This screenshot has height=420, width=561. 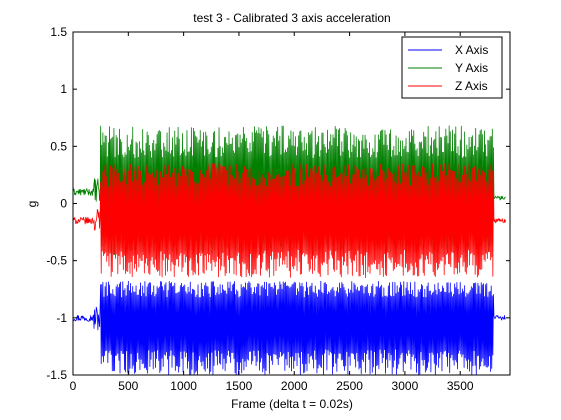 I want to click on chart-title: test 3 - Calibrated 3 axis acceleration, so click(x=291, y=18).